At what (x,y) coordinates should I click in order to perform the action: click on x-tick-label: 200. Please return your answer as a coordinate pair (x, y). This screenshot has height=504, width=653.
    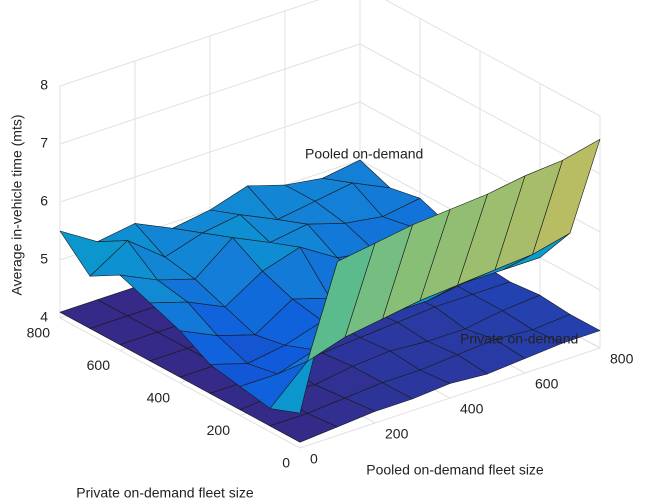
    Looking at the image, I should click on (397, 434).